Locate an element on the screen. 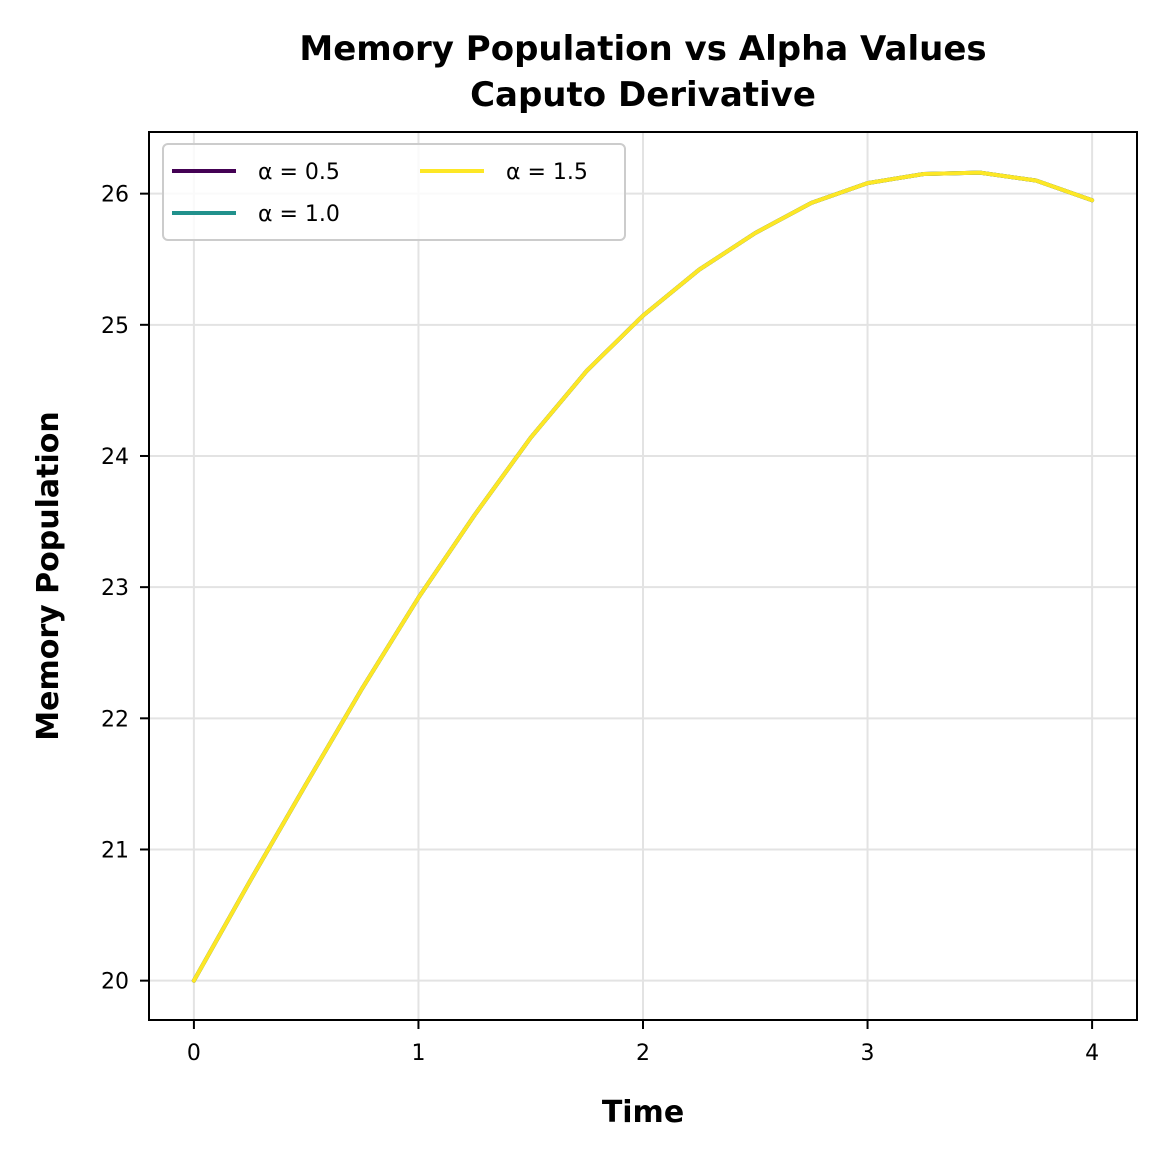 This screenshot has height=1164, width=1167. y-tick-label: 21 is located at coordinates (115, 850).